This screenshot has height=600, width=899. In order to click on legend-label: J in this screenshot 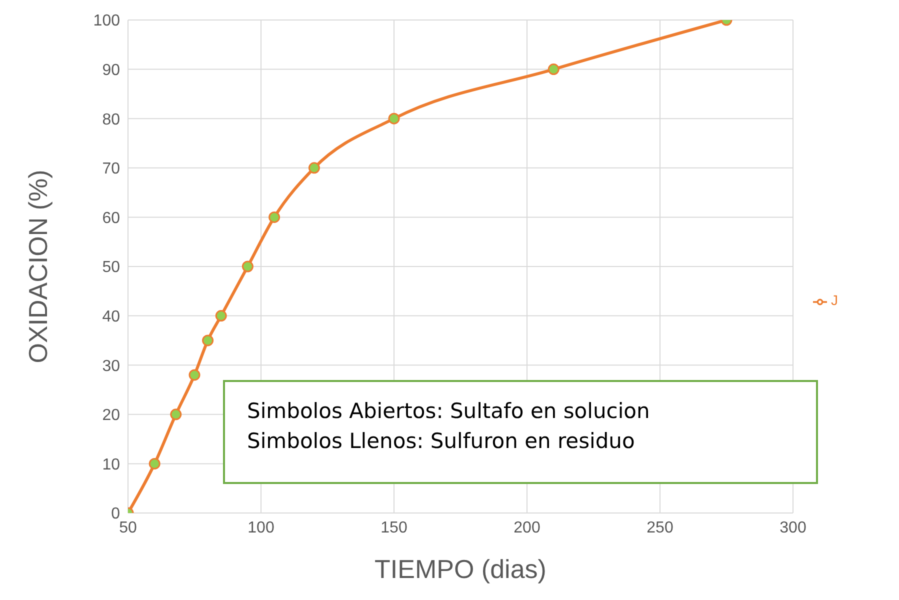, I will do `click(834, 300)`.